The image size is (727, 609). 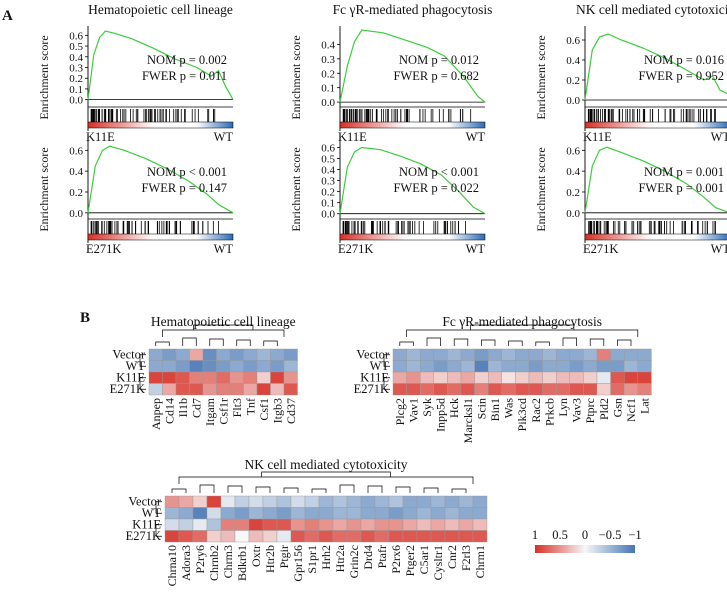 I want to click on y-tick-label: 0.4, so click(x=76, y=58).